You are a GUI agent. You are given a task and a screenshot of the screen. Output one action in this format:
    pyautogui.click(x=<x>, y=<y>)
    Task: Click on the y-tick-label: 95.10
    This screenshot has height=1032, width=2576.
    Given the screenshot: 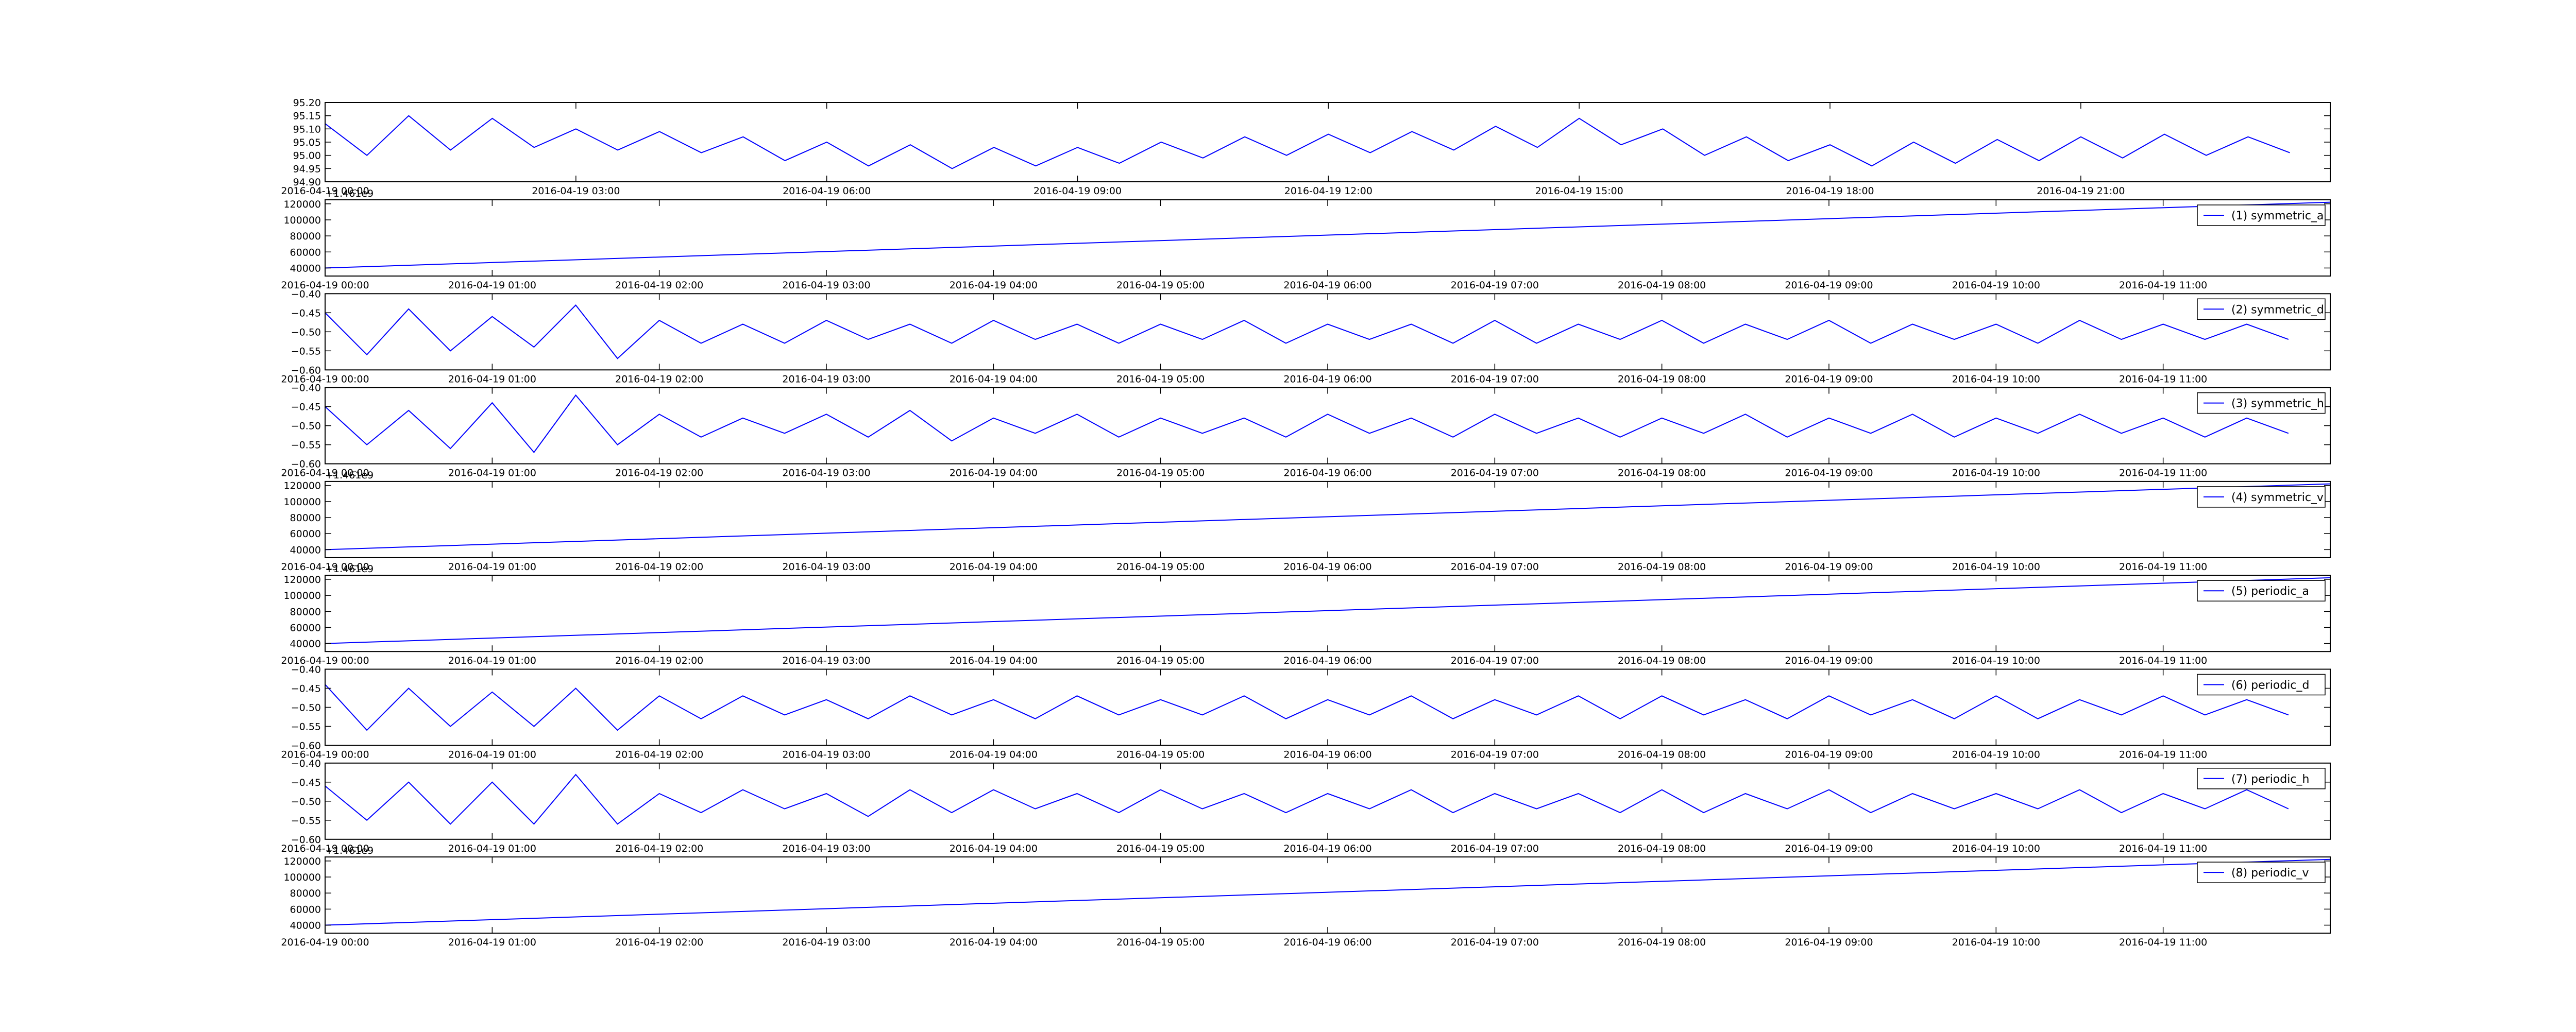 What is the action you would take?
    pyautogui.click(x=307, y=129)
    